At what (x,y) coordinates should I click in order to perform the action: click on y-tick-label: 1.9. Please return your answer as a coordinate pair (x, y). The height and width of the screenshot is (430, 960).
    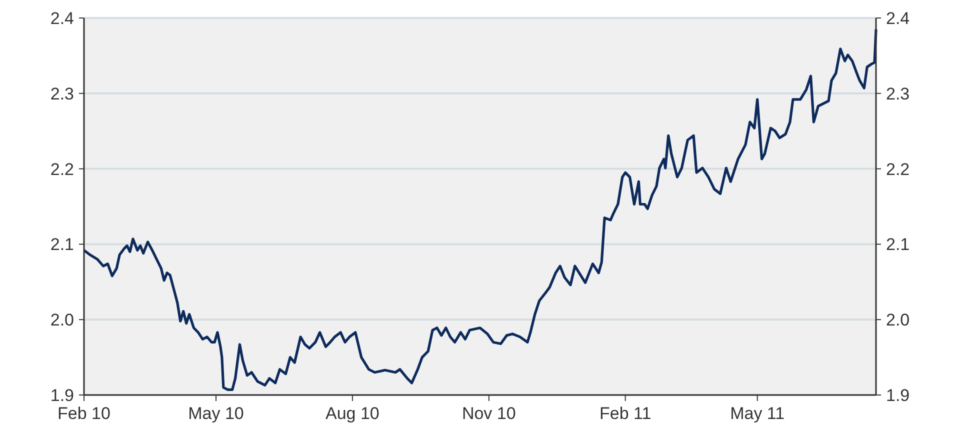
    Looking at the image, I should click on (62, 395).